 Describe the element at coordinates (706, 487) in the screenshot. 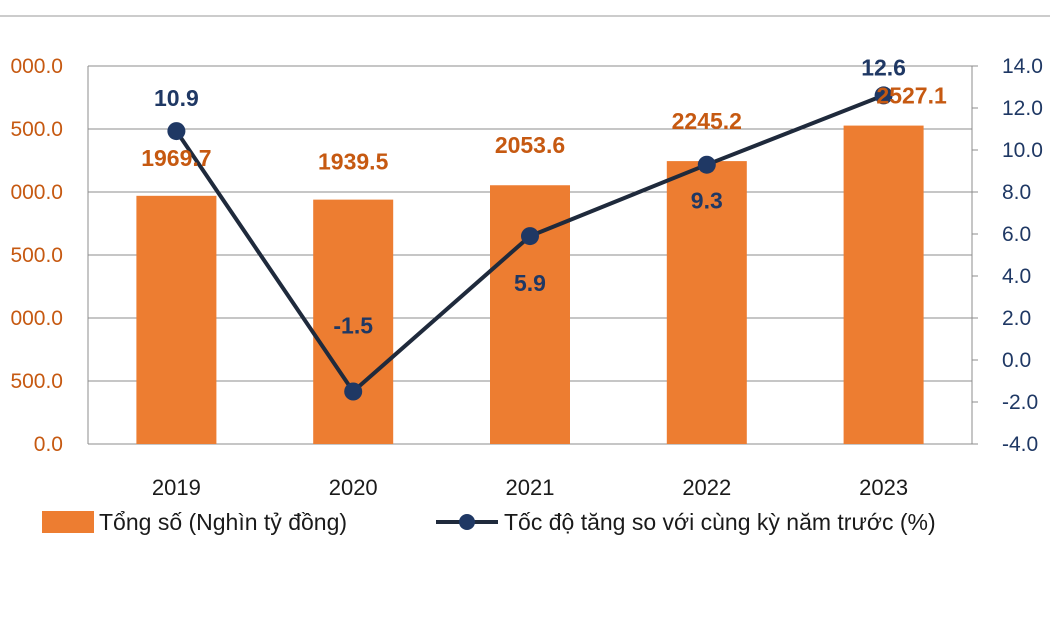

I see `x-axis-tick-label: 2022` at that location.